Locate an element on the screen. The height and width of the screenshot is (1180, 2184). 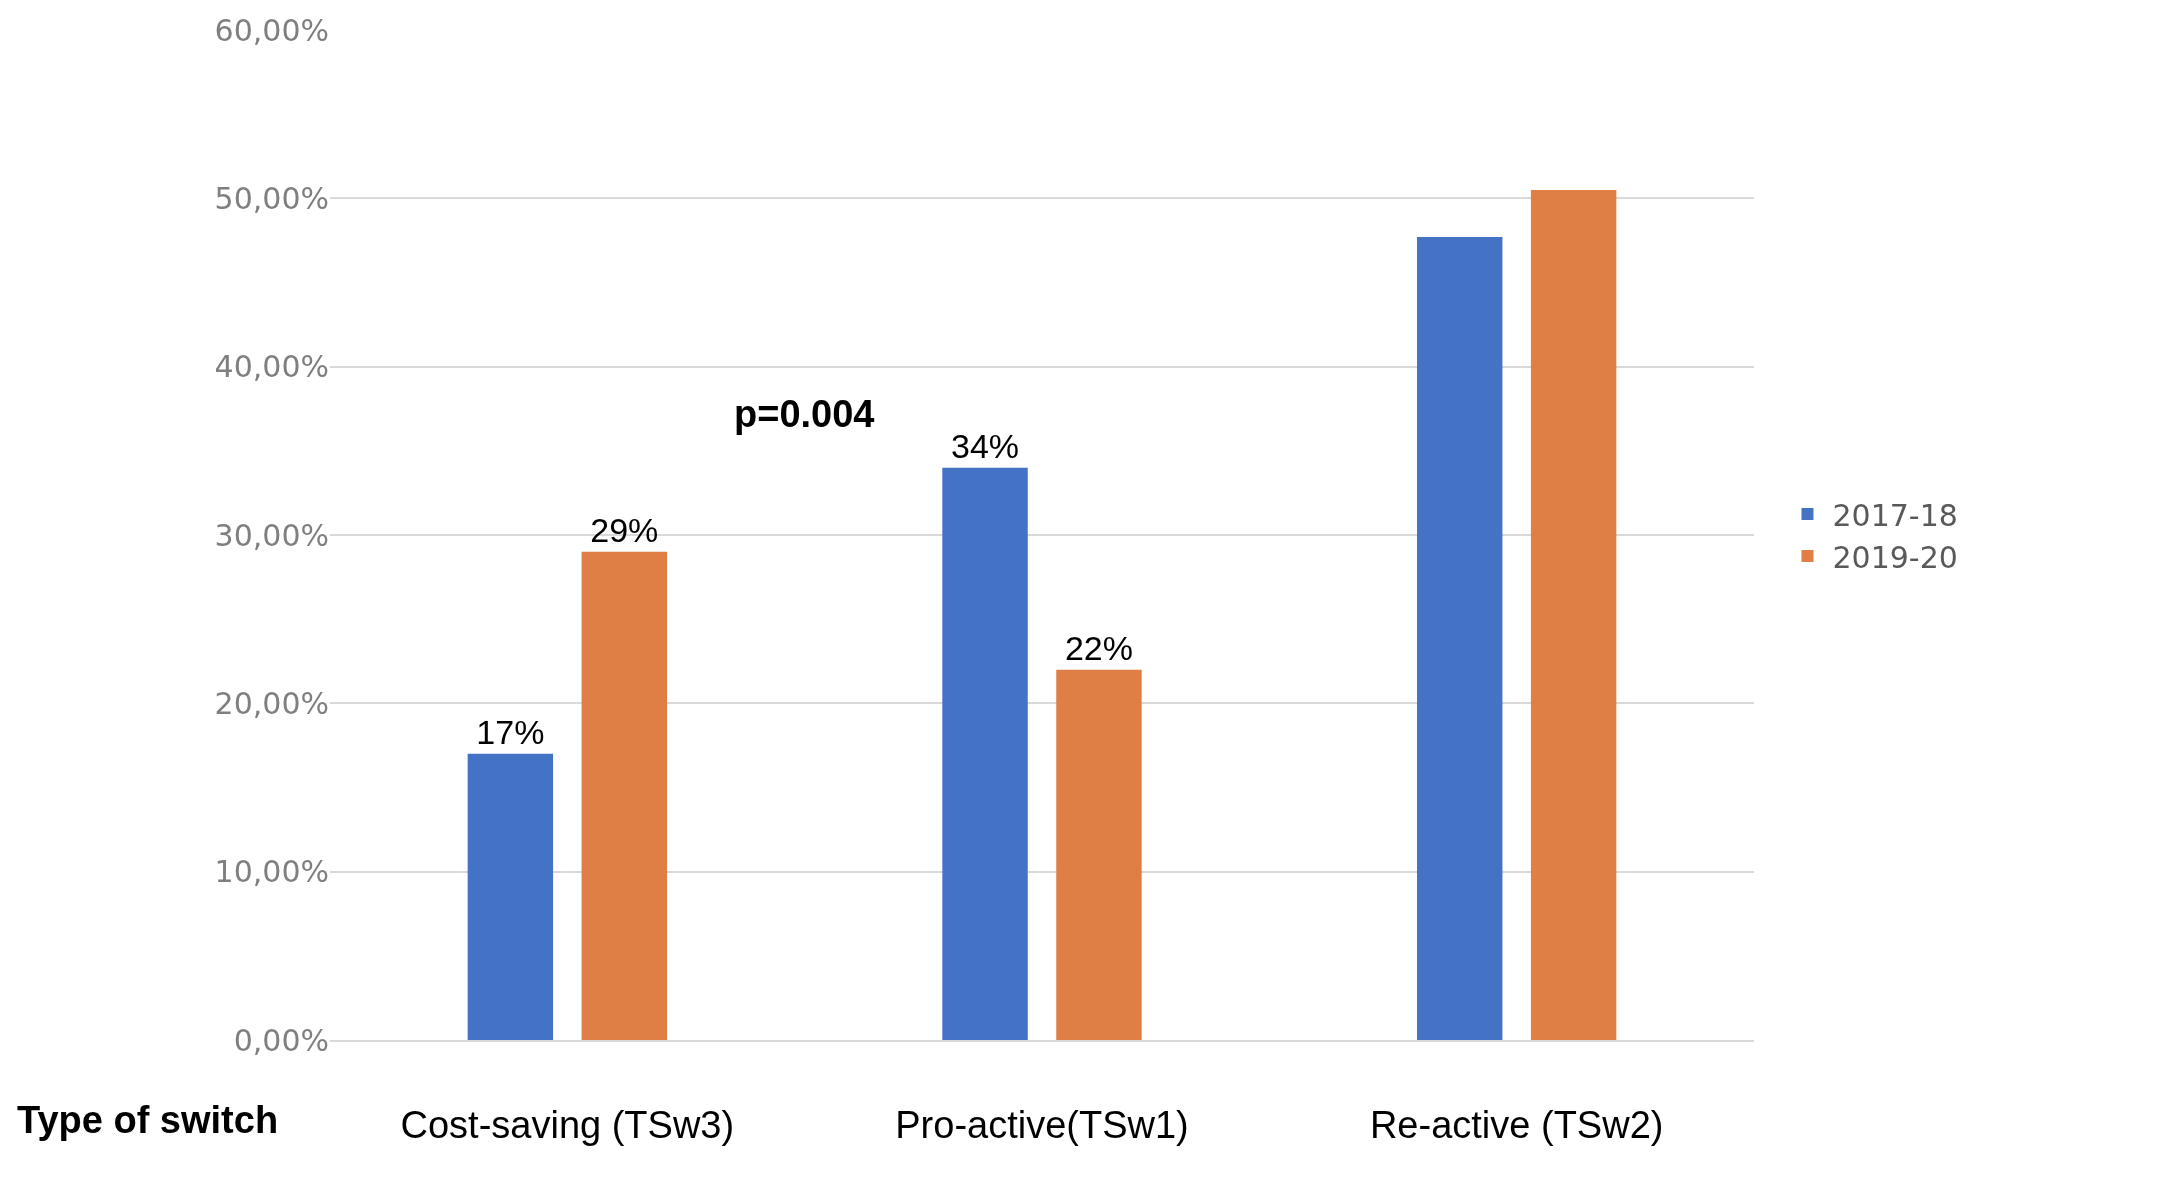
y-tick-label: 30,00% is located at coordinates (271, 535).